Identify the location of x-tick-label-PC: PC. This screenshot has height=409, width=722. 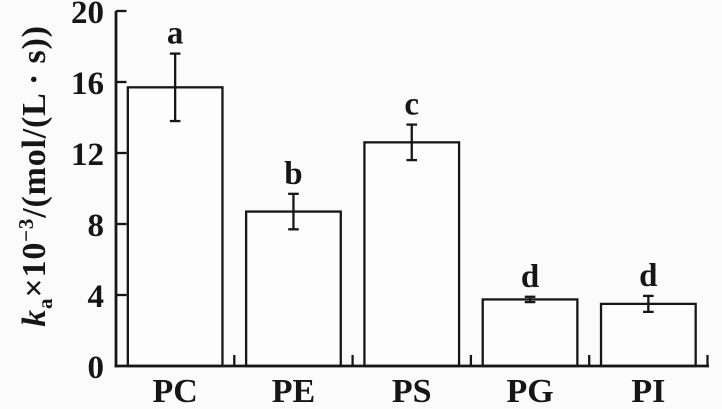
(174, 391).